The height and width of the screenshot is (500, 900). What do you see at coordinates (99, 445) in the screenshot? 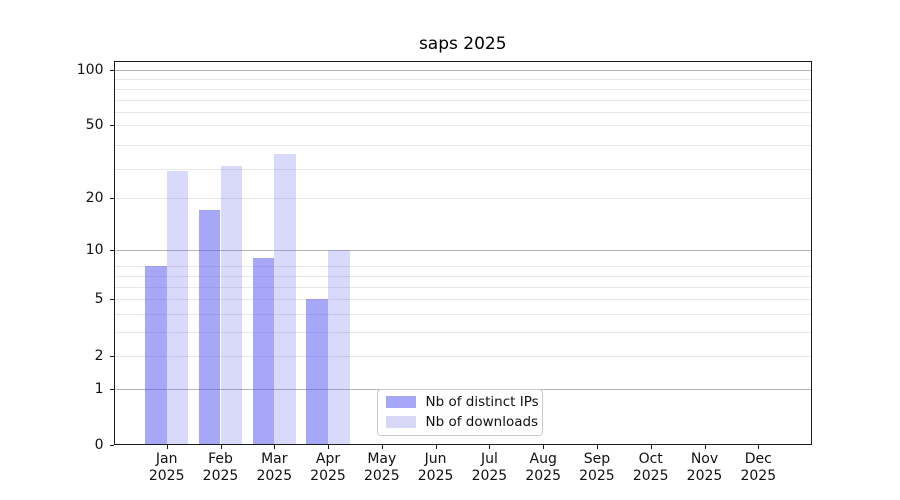
I see `y-tick-label-0: 0` at bounding box center [99, 445].